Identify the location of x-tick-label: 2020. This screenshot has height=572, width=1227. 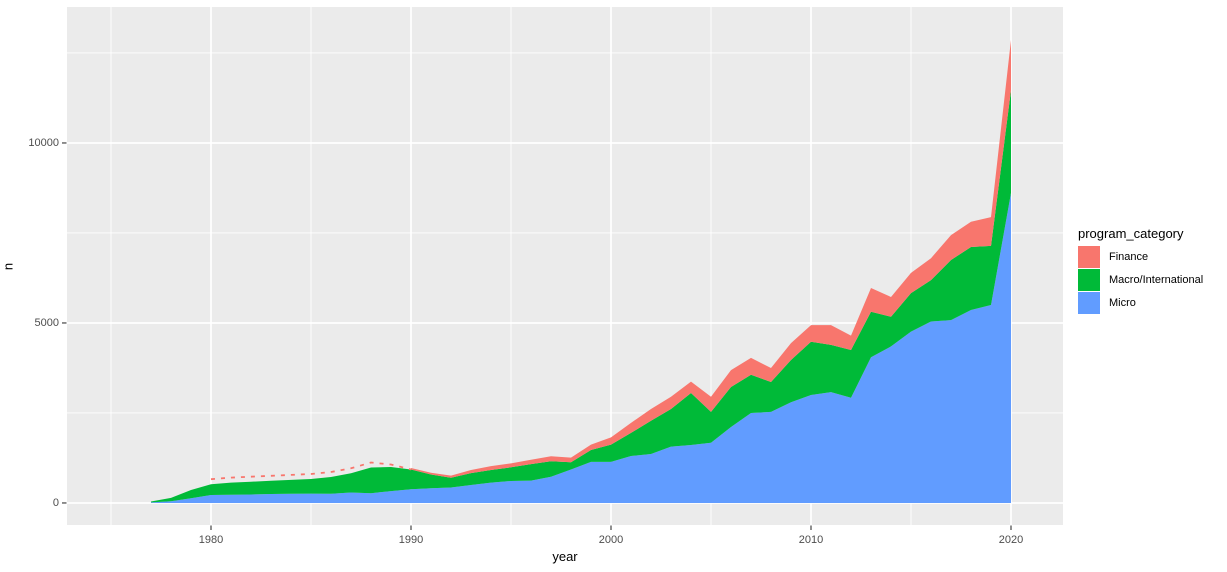
(1011, 540).